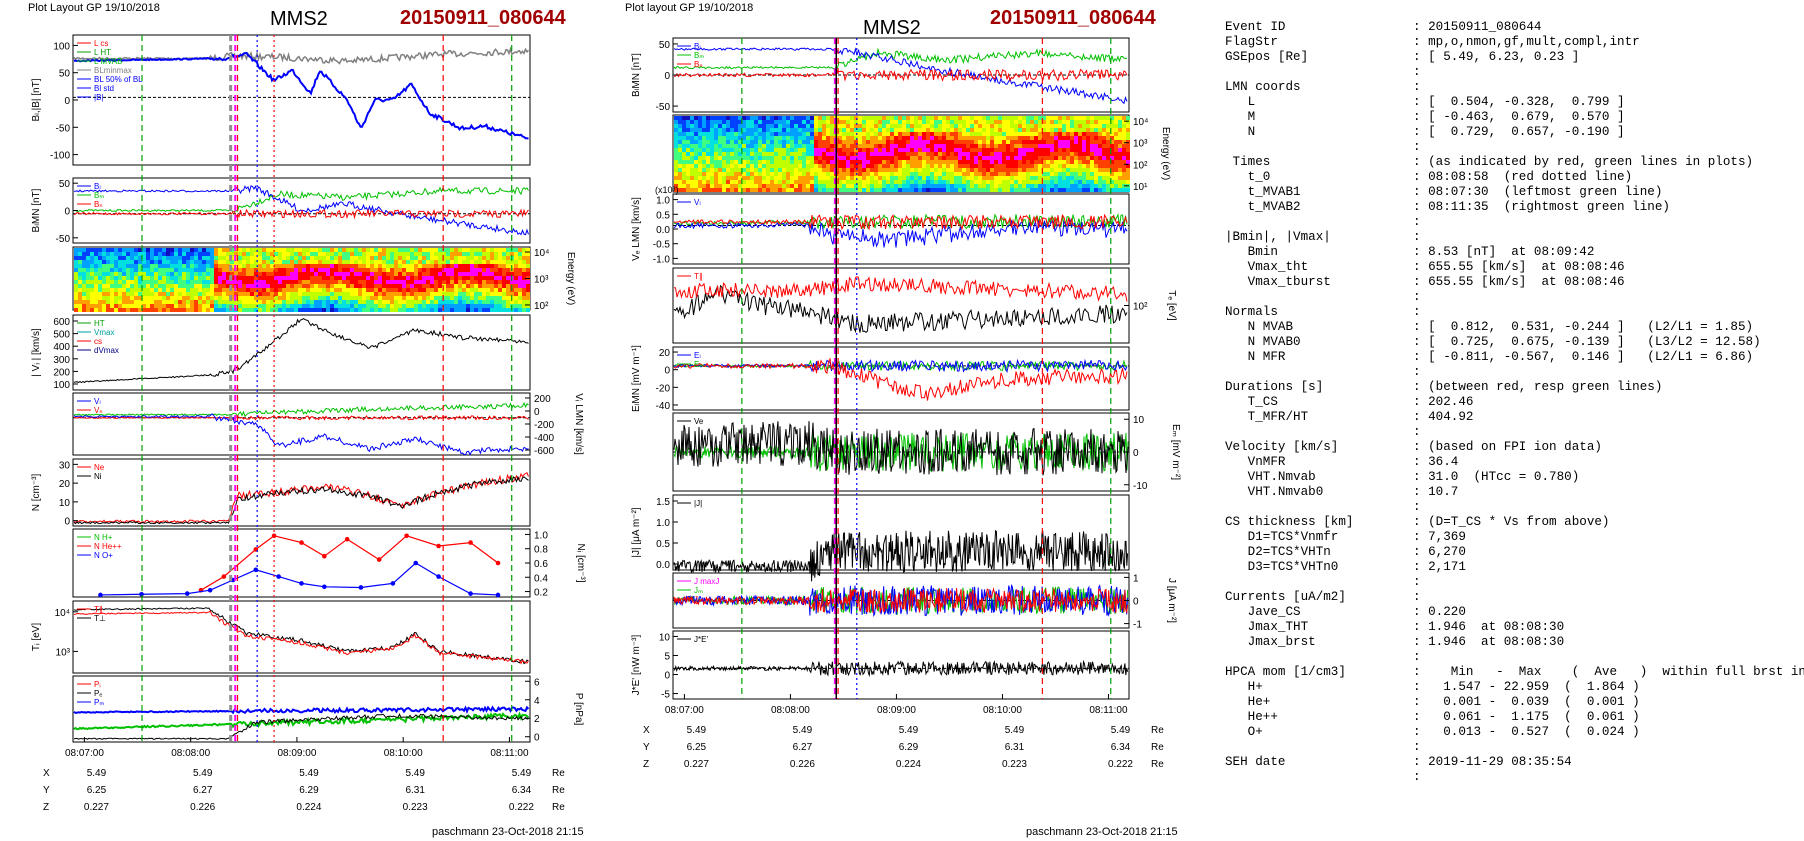 Image resolution: width=1804 pixels, height=841 pixels. What do you see at coordinates (663, 406) in the screenshot?
I see `y-tick-label: -40` at bounding box center [663, 406].